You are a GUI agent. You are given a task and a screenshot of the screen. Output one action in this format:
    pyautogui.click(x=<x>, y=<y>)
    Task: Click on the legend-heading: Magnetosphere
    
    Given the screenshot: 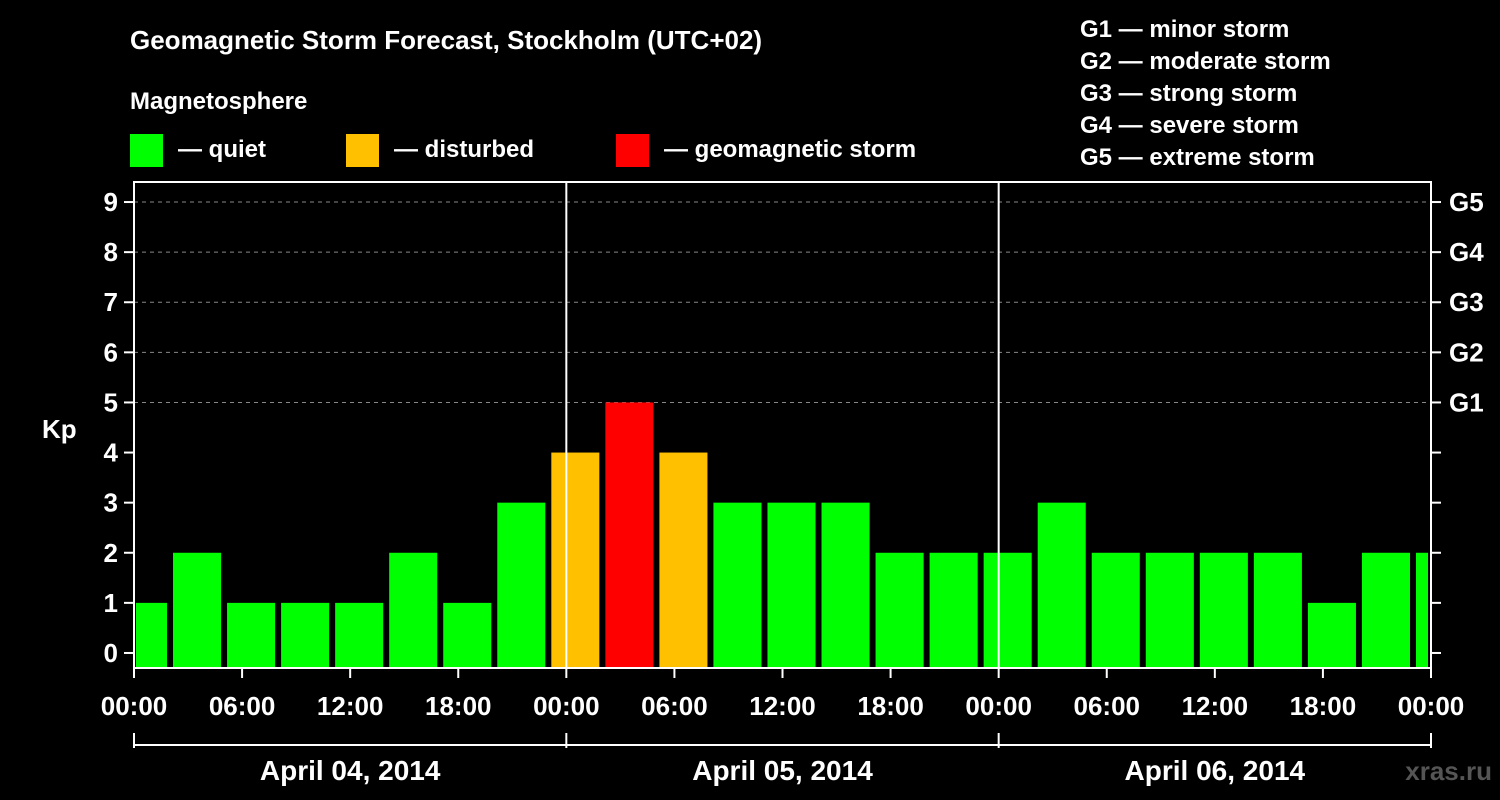 What is the action you would take?
    pyautogui.click(x=218, y=101)
    